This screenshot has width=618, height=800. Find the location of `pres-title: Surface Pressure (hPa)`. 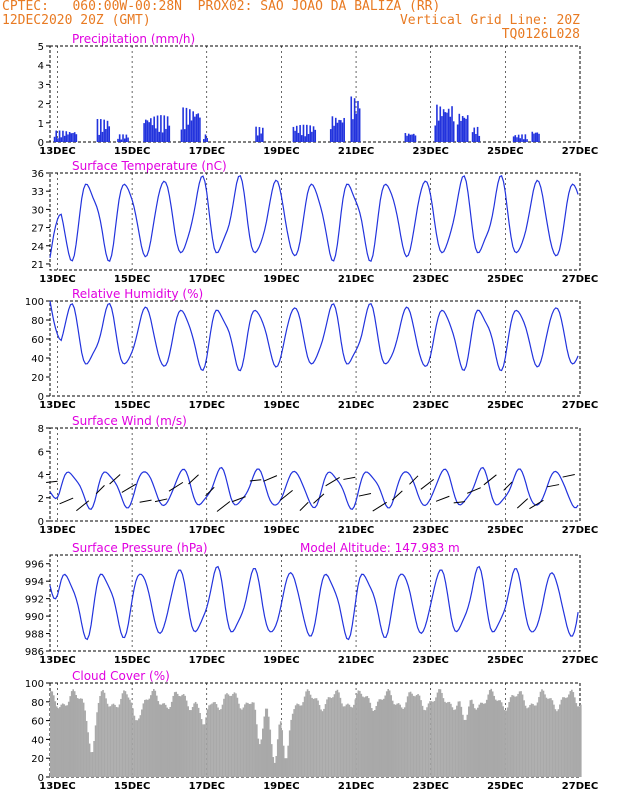

pres-title: Surface Pressure (hPa) is located at coordinates (140, 548).